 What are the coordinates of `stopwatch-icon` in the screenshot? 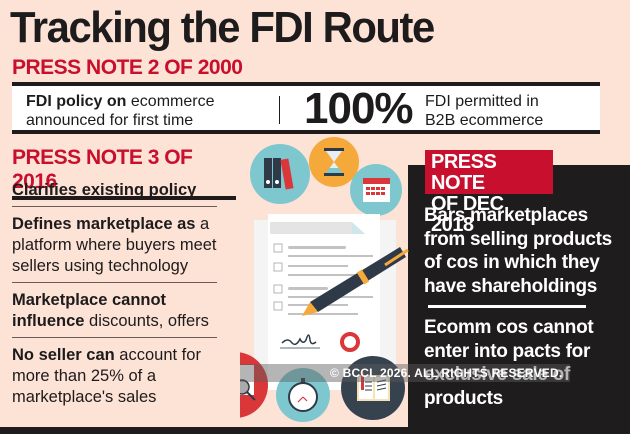 It's located at (303, 395).